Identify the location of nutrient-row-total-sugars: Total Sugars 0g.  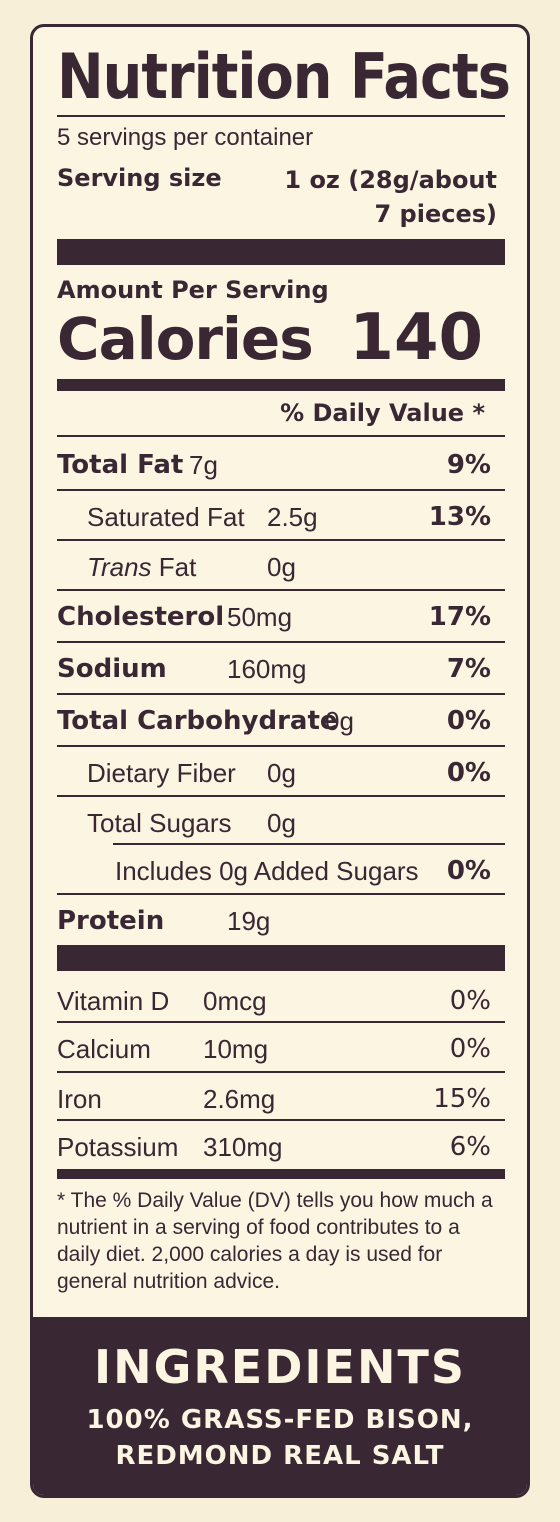
(281, 823).